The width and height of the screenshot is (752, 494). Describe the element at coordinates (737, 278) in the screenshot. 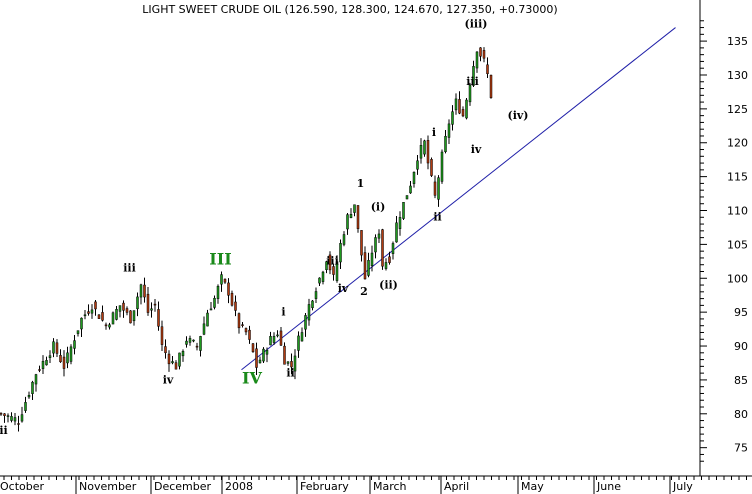

I see `y-tick-label: 100` at that location.